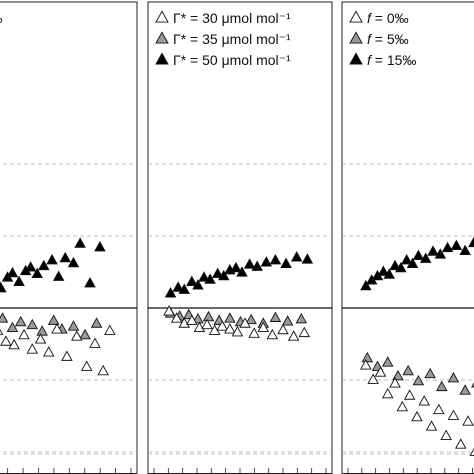  What do you see at coordinates (388, 39) in the screenshot?
I see `legend-label: f = 5‰` at bounding box center [388, 39].